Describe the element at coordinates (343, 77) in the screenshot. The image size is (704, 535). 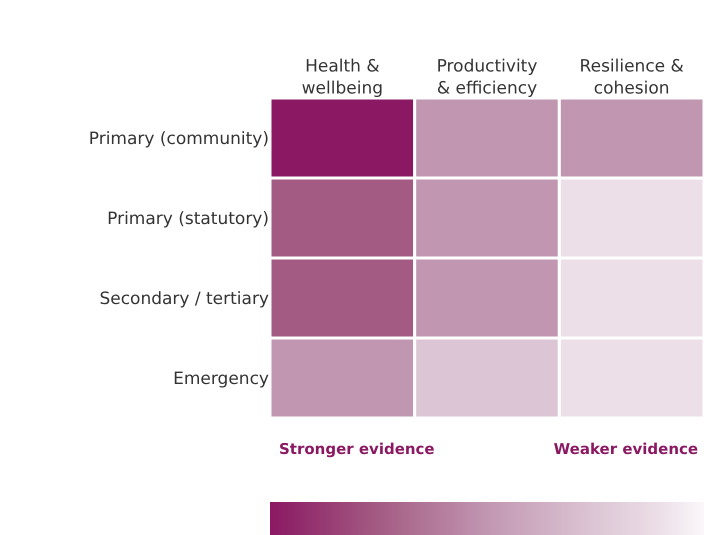
I see `x-tick-label: Health & wellbeing` at that location.